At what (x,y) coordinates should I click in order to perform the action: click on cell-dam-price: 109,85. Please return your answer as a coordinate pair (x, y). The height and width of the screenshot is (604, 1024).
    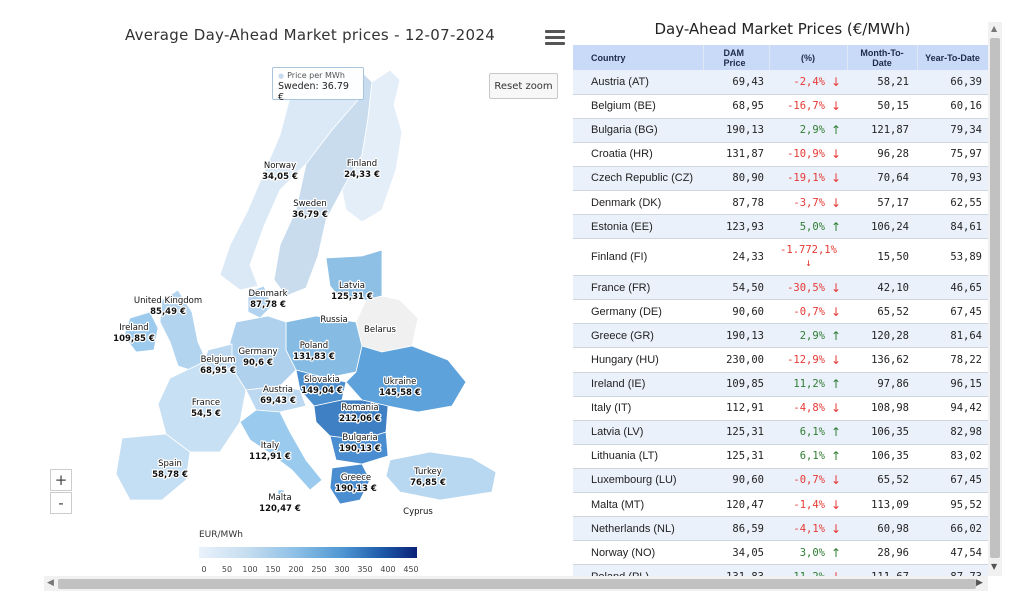
    Looking at the image, I should click on (736, 384).